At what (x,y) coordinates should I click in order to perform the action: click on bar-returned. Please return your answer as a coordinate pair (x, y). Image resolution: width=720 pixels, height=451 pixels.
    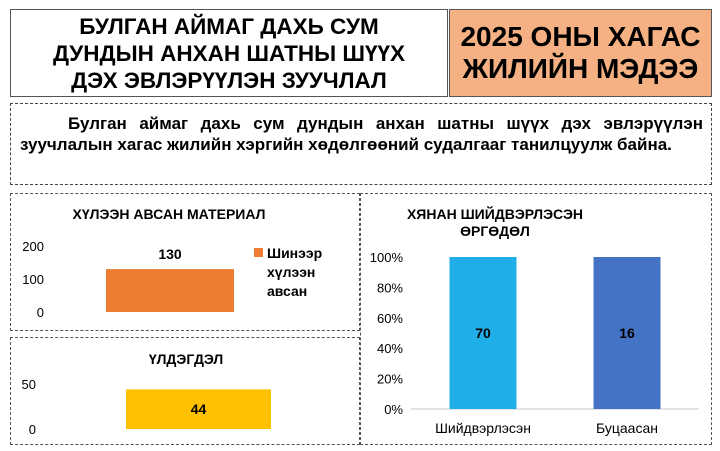
    Looking at the image, I should click on (627, 333).